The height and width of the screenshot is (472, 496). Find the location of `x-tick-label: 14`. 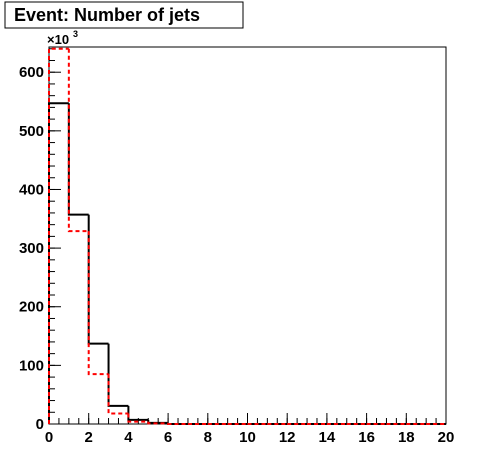

x-tick-label: 14 is located at coordinates (327, 437).